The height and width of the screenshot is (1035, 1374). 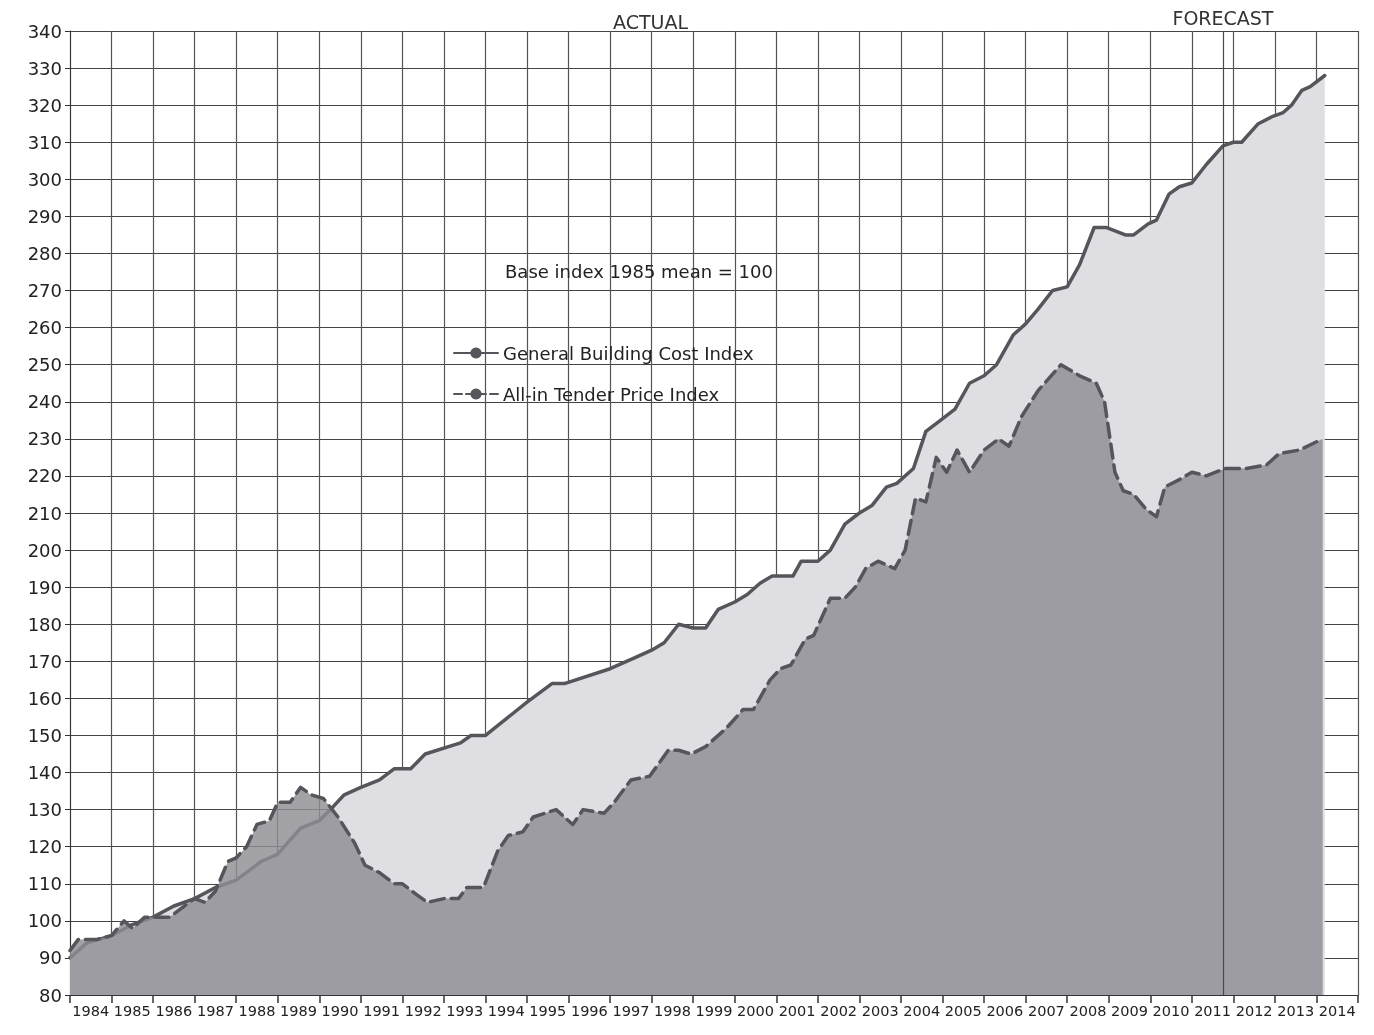 I want to click on x-tick-label: 2005, so click(x=963, y=1010).